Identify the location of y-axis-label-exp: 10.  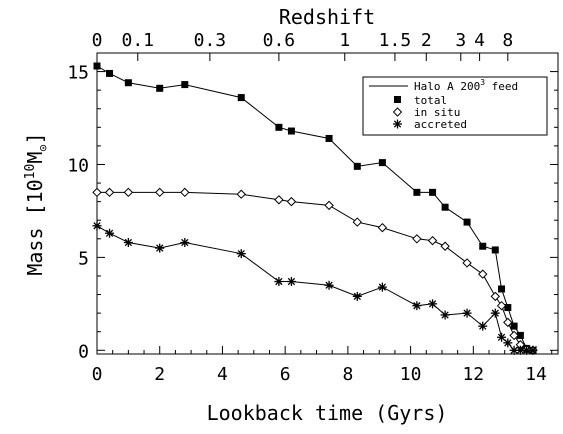
(30, 172).